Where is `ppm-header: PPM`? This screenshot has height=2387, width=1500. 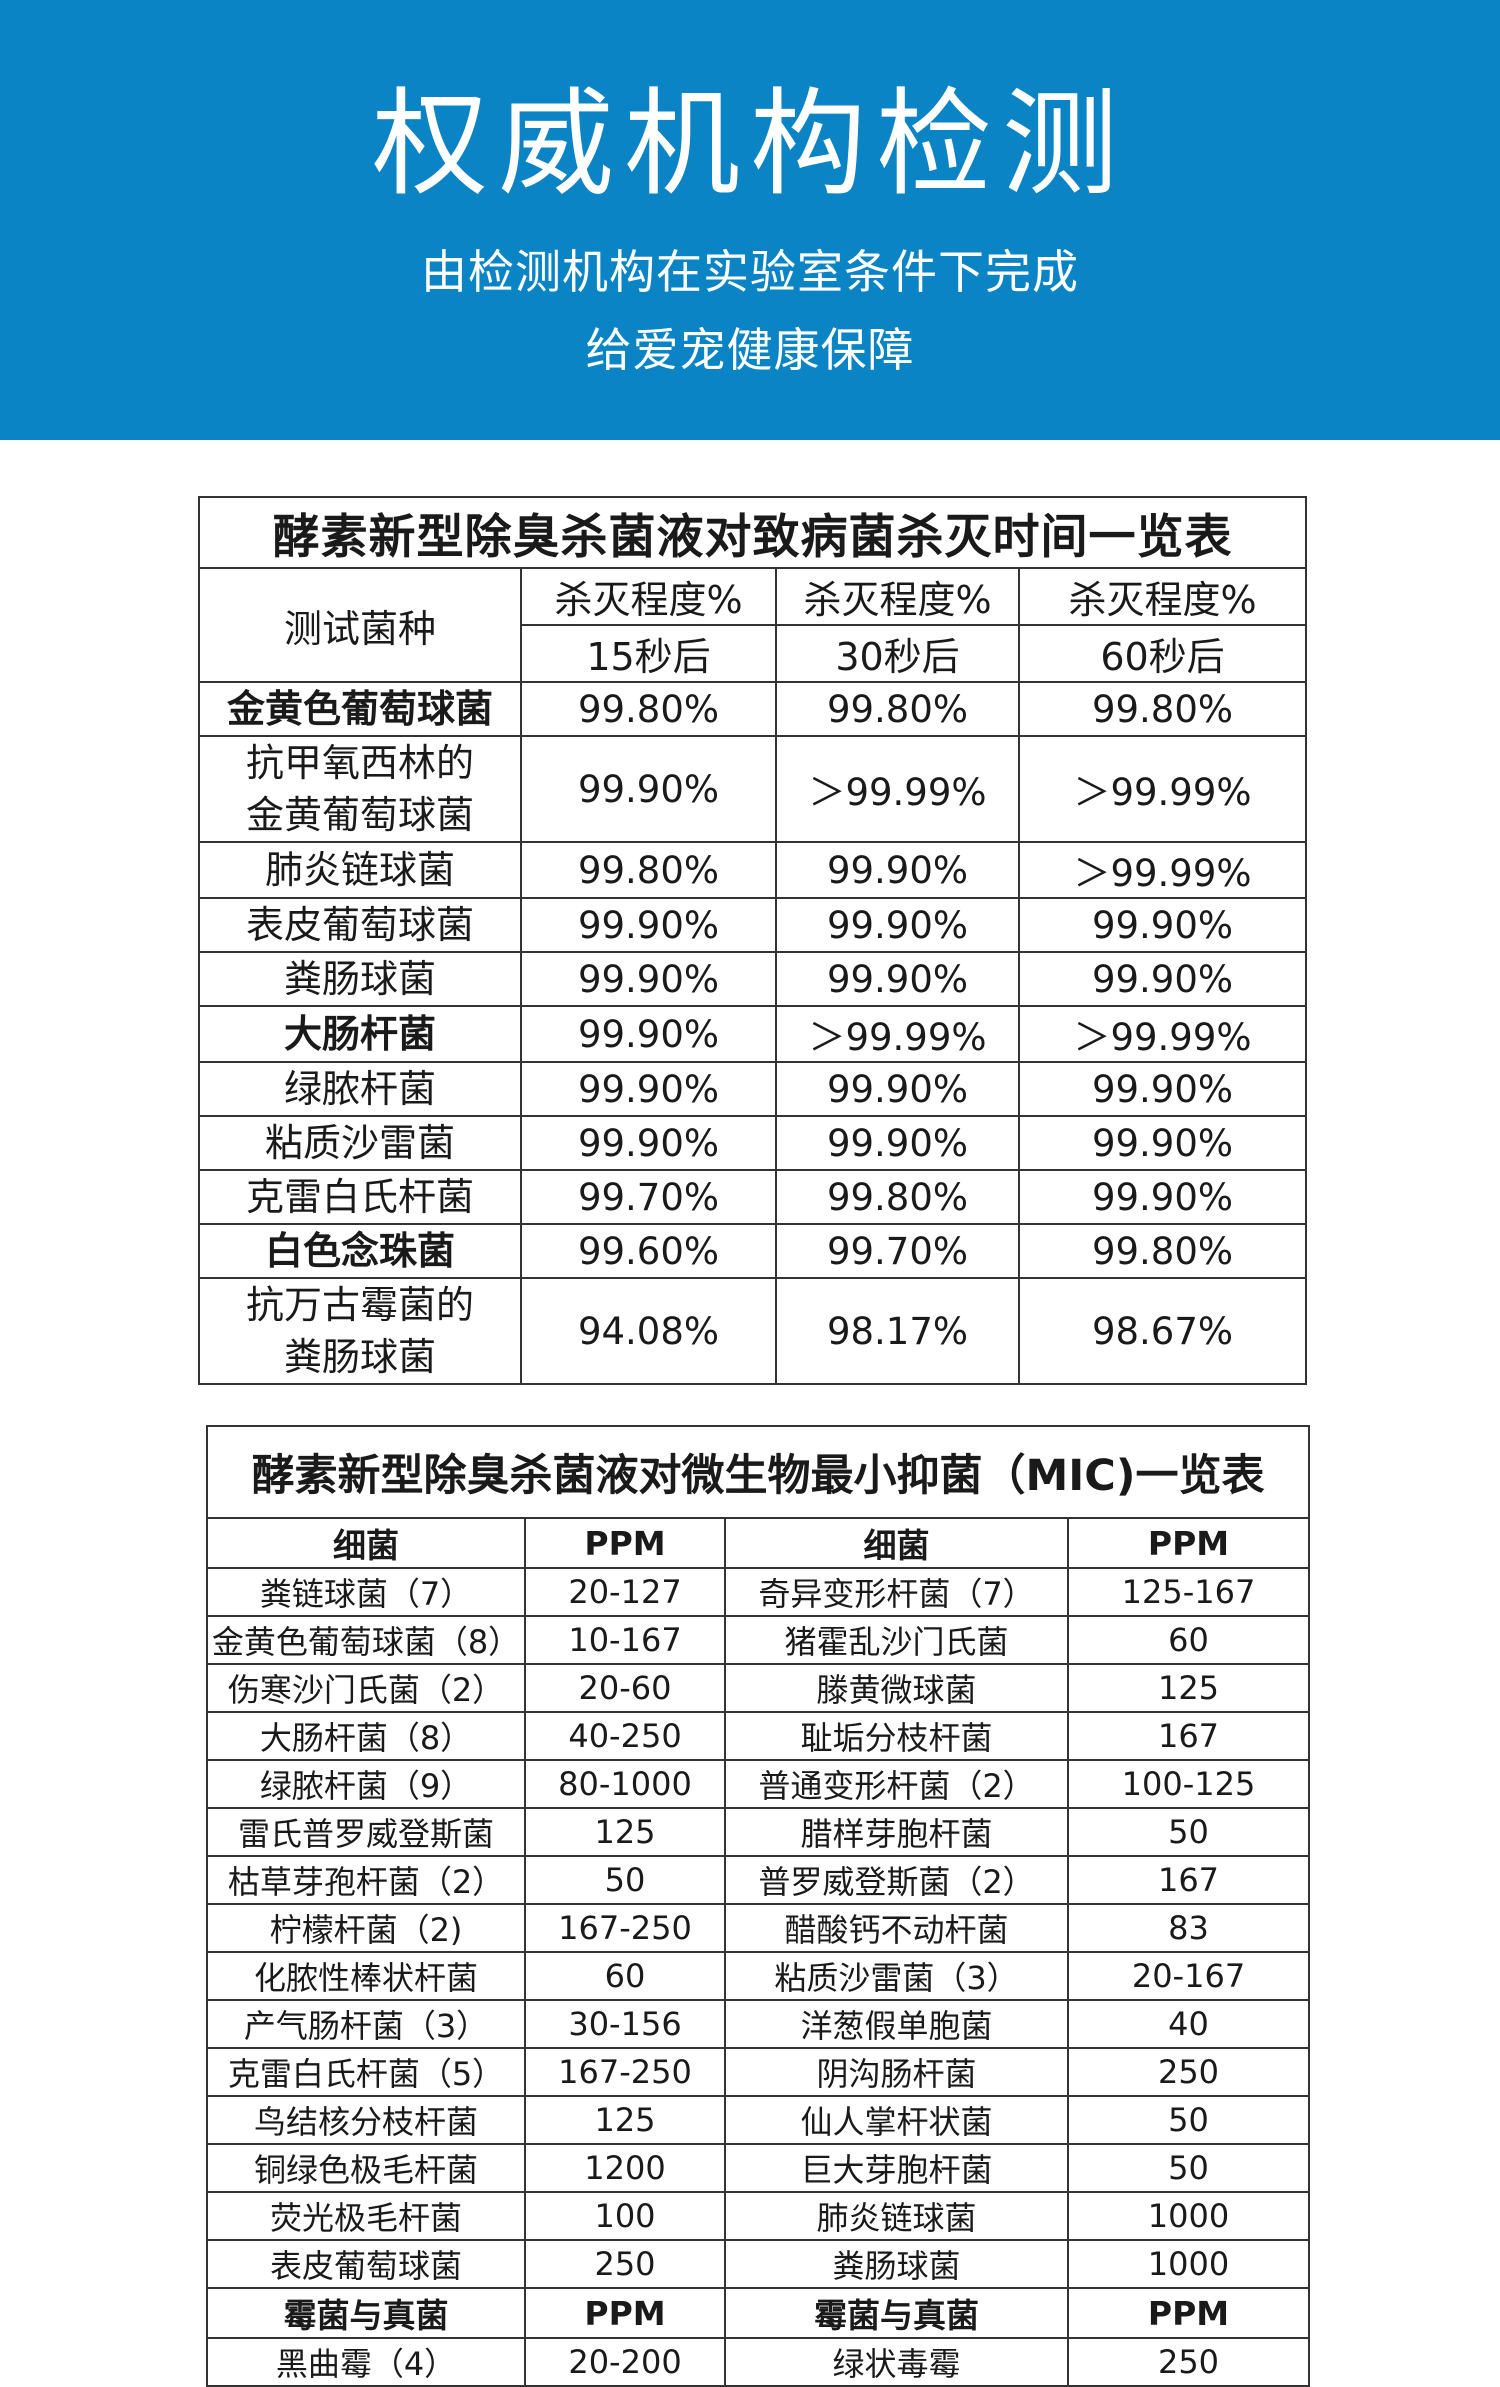
ppm-header: PPM is located at coordinates (625, 1543).